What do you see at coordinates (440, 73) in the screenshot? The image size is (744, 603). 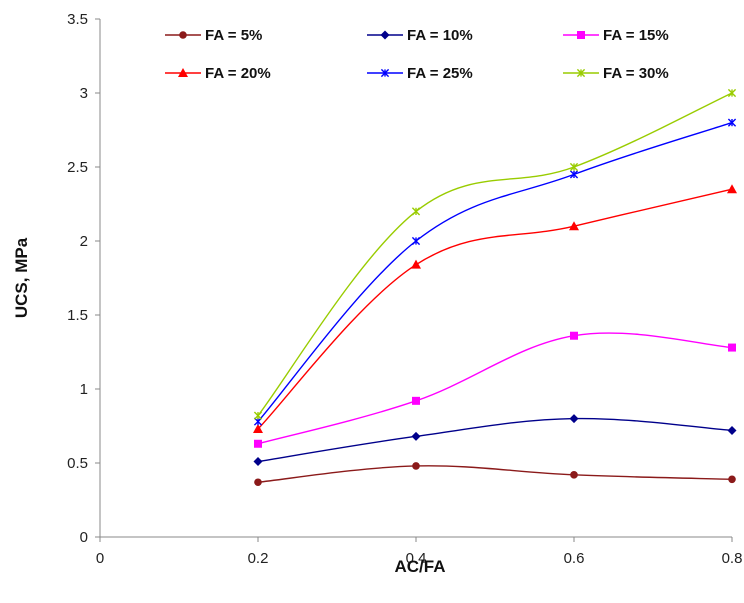 I see `legend-label: FA = 25%` at bounding box center [440, 73].